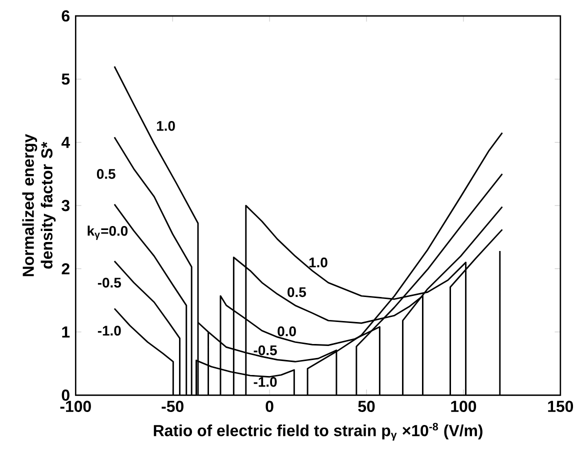  Describe the element at coordinates (108, 233) in the screenshot. I see `annotation: k$_{γ}$=0.0` at that location.